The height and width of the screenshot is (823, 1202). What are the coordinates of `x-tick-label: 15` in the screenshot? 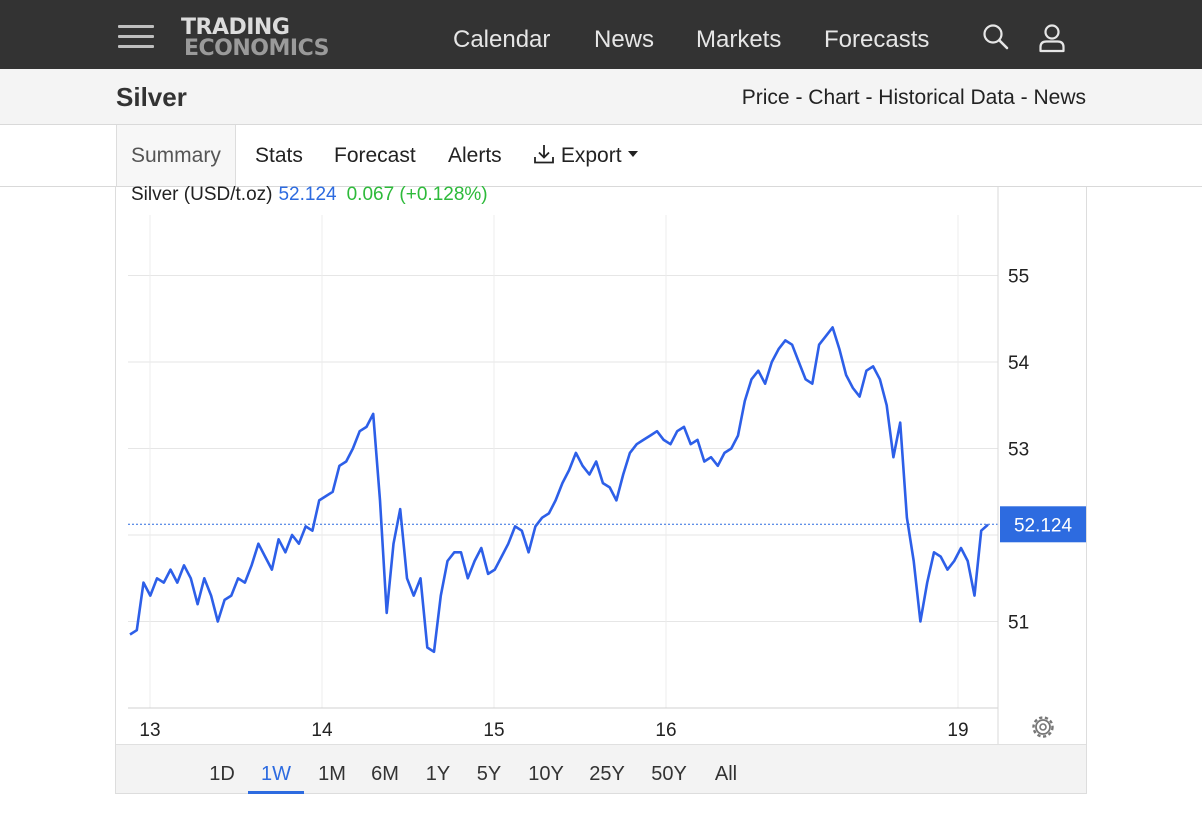 It's located at (493, 730).